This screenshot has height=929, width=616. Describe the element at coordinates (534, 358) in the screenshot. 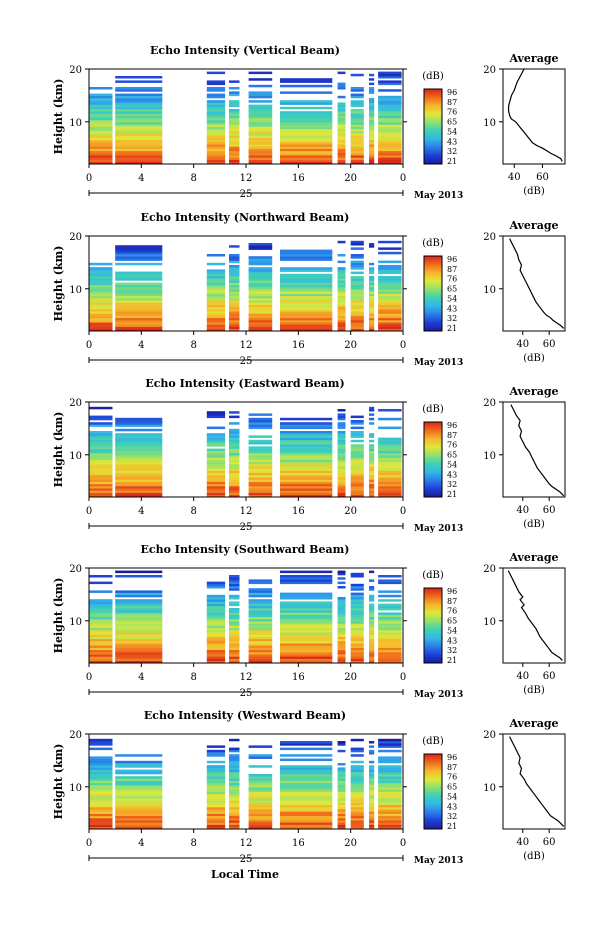

I see `avg-x-axis-label: (dB)` at that location.